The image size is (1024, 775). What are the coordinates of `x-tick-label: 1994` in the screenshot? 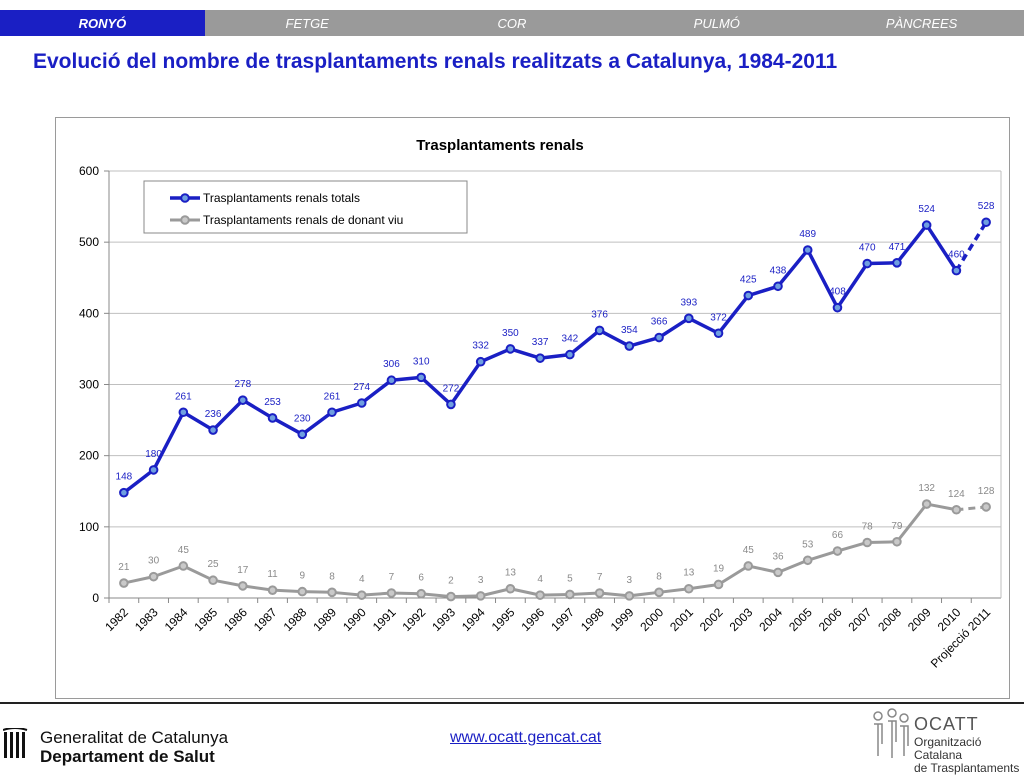 It's located at (473, 619).